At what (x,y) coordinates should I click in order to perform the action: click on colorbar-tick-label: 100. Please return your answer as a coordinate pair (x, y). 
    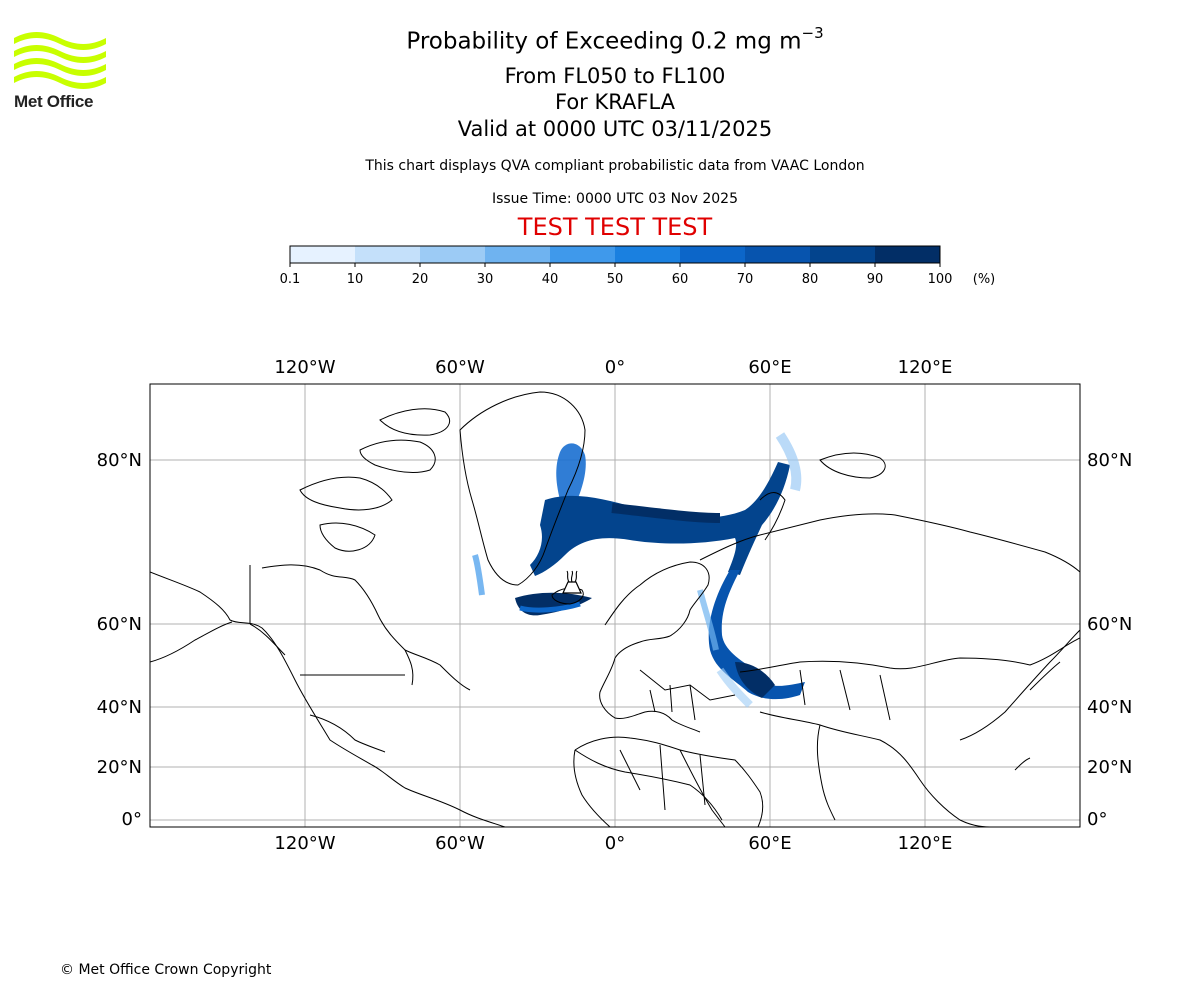
    Looking at the image, I should click on (940, 279).